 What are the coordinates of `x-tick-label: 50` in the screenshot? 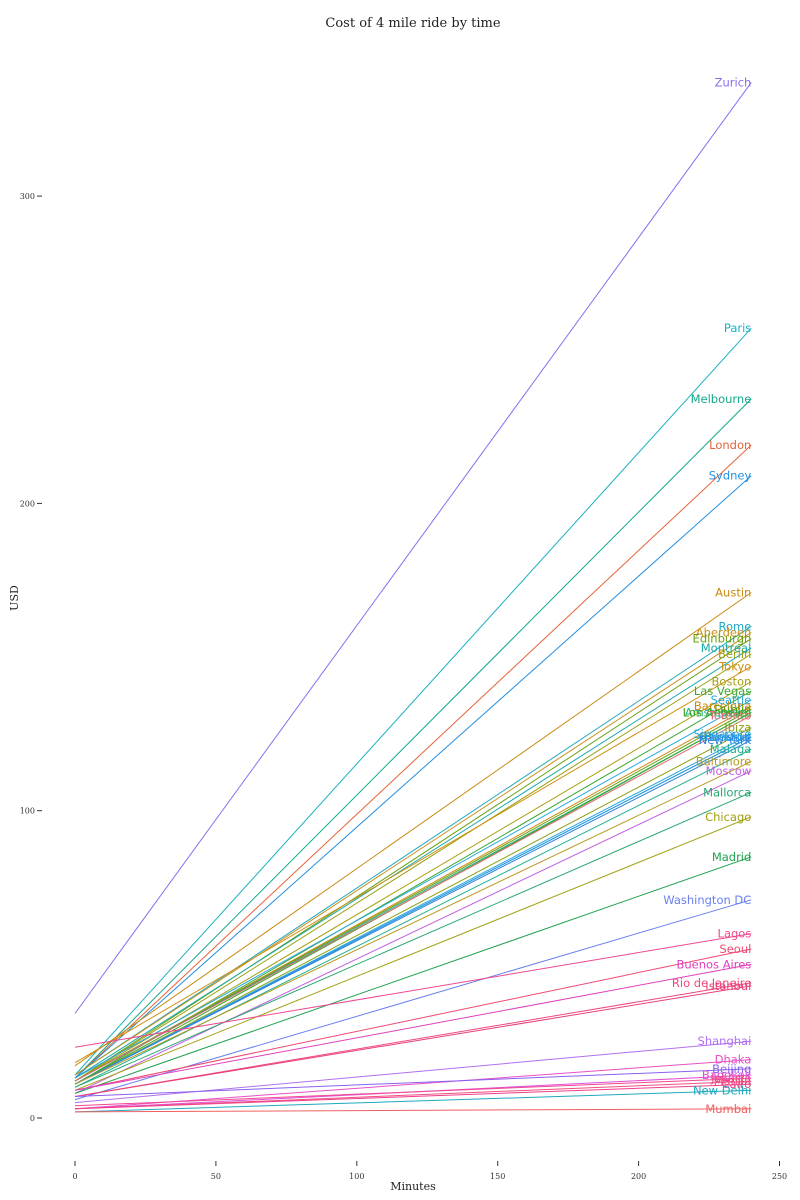 It's located at (216, 1176).